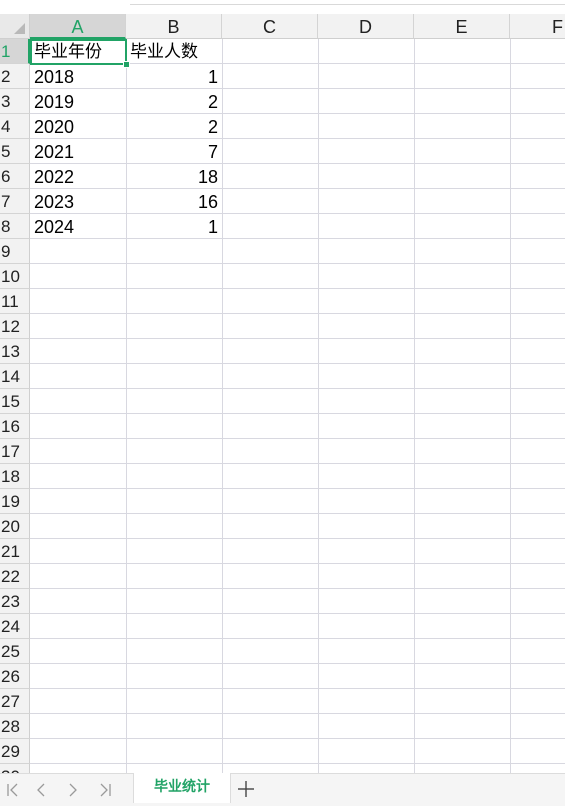 The width and height of the screenshot is (565, 806). Describe the element at coordinates (15, 626) in the screenshot. I see `row-header-24: 24` at that location.